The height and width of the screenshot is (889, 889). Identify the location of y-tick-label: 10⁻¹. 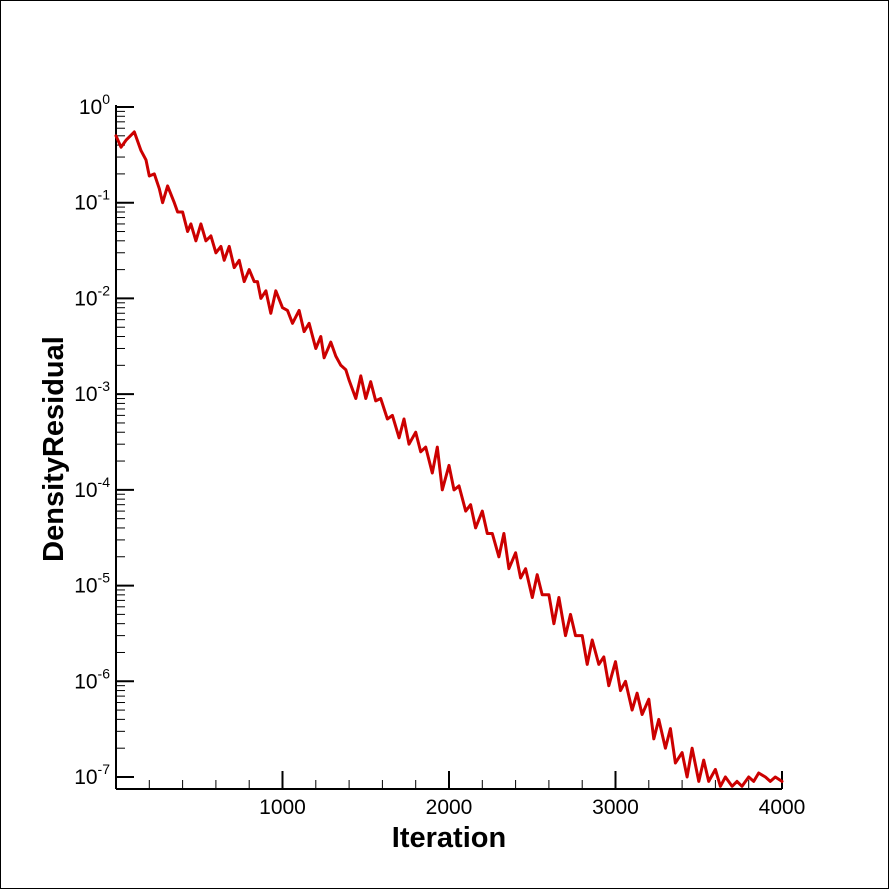
(92, 201).